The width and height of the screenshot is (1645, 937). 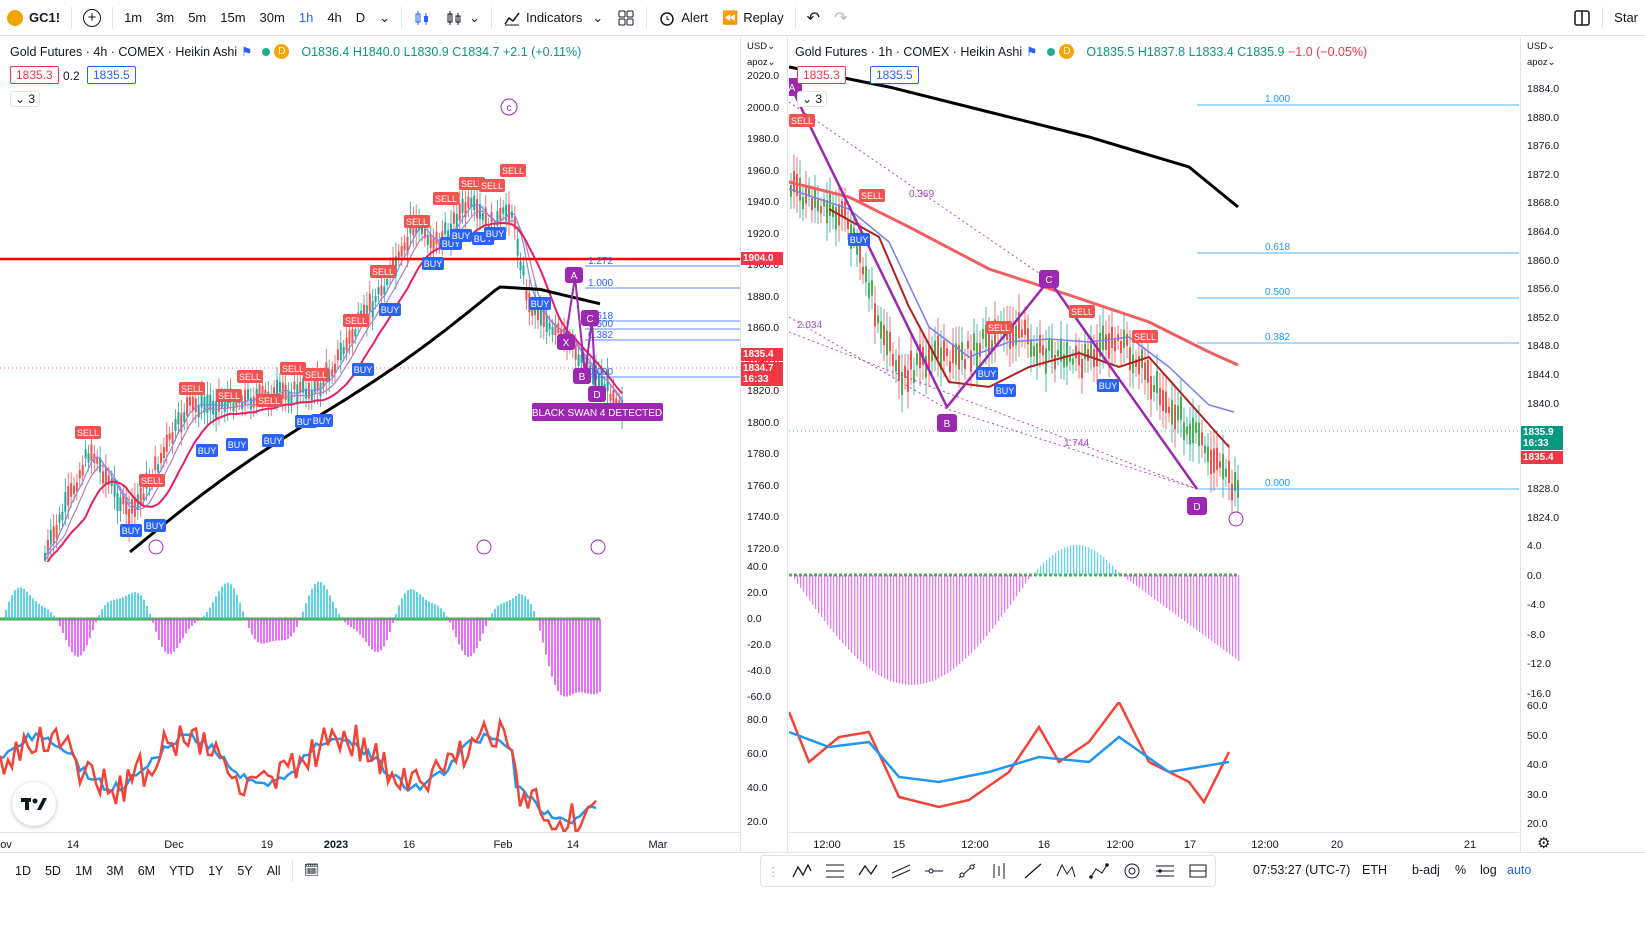 I want to click on pattern-tool-icon, so click(x=802, y=871).